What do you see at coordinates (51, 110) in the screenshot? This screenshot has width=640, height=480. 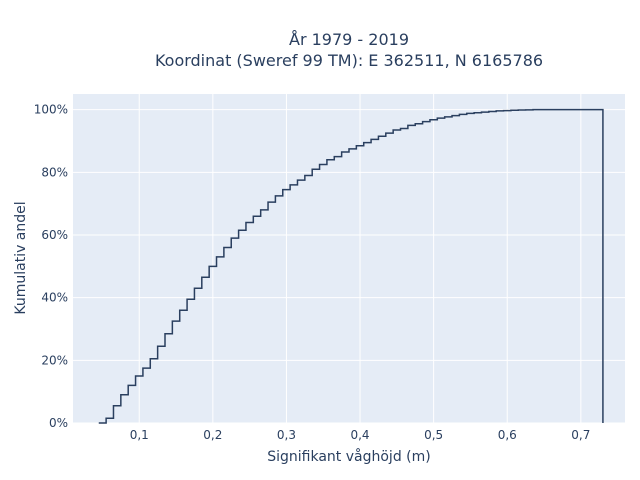 I see `y-tick-label: 100%` at bounding box center [51, 110].